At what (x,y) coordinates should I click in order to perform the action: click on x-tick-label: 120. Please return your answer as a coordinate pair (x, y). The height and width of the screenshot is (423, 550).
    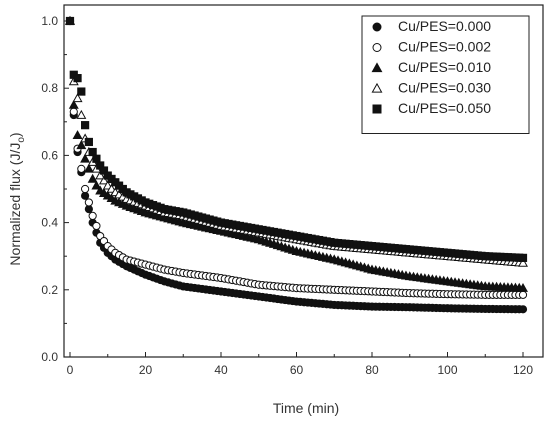
    Looking at the image, I should click on (523, 370).